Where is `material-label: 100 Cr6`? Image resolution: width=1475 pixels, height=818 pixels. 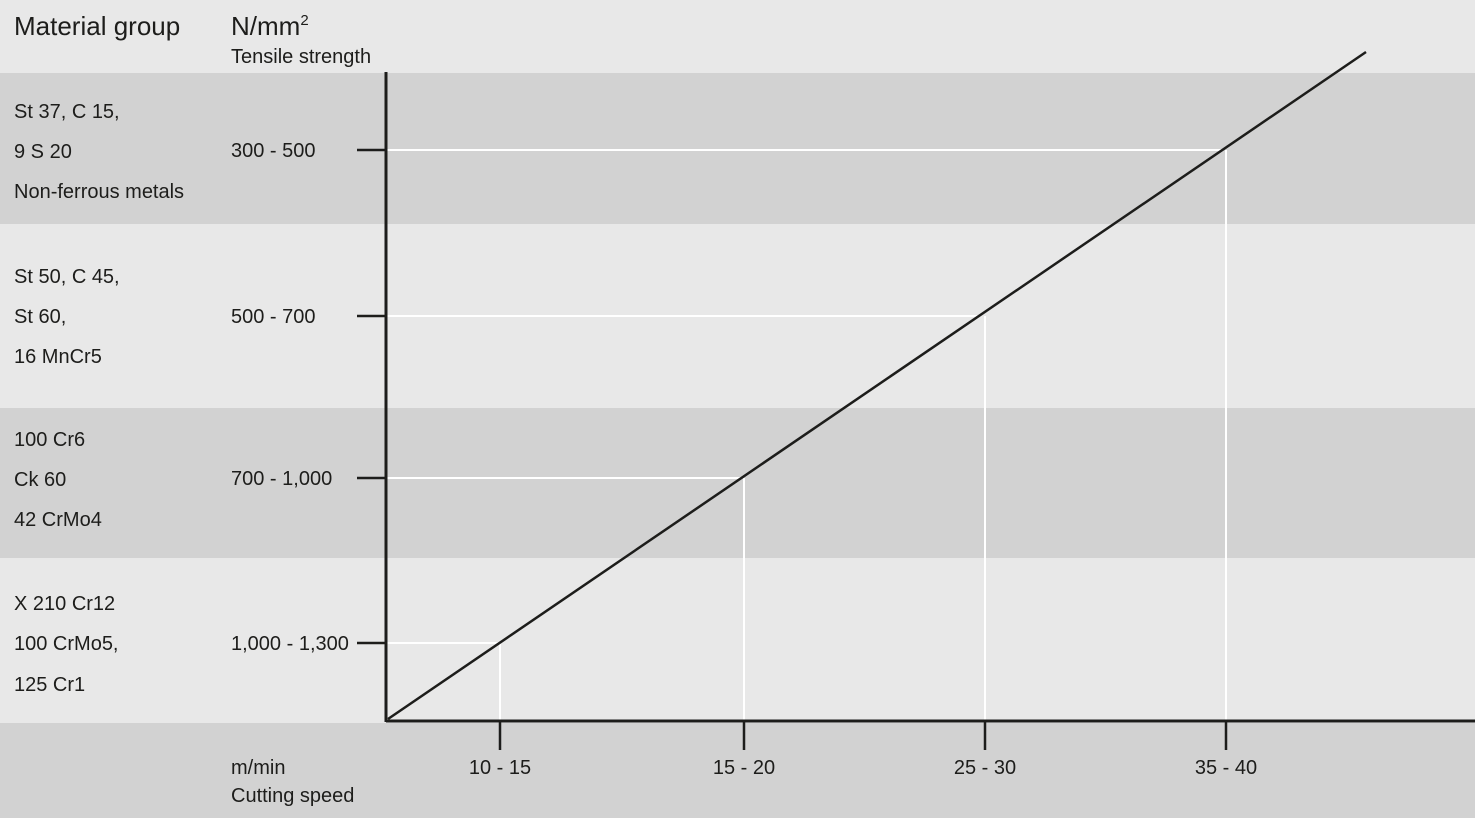 material-label: 100 Cr6 is located at coordinates (49, 440).